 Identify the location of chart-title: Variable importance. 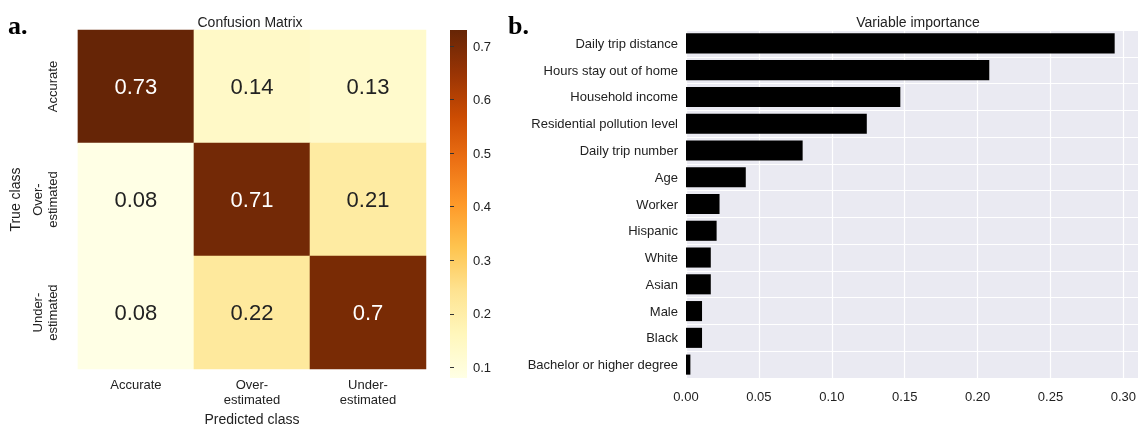
(918, 22).